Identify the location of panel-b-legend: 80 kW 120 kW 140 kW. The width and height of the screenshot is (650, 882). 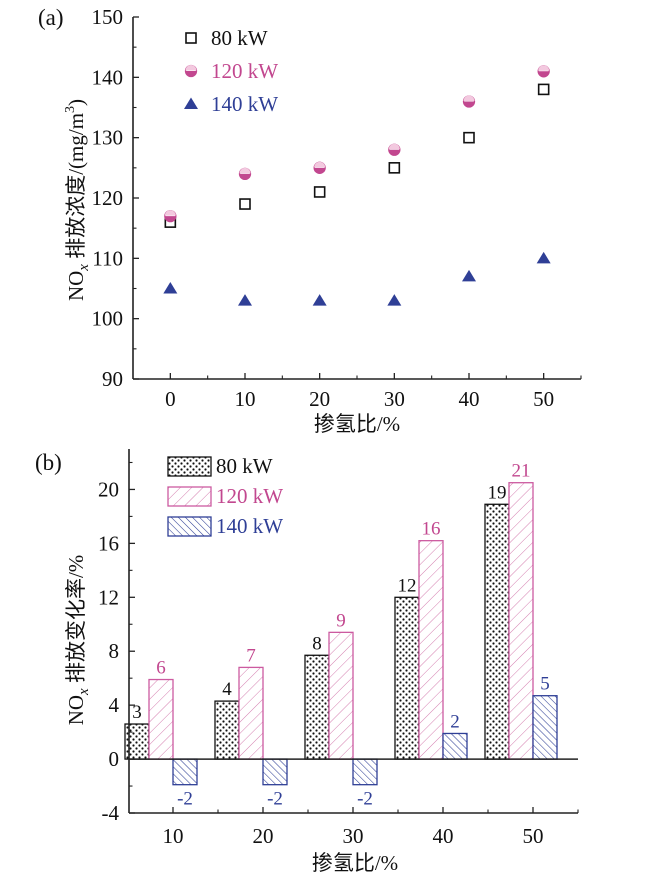
(225, 496).